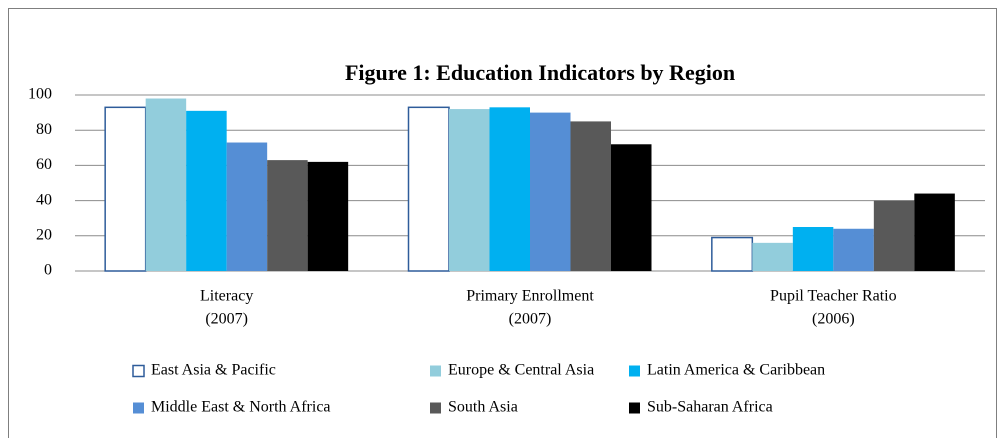  What do you see at coordinates (44, 164) in the screenshot?
I see `y-tick-label: 60` at bounding box center [44, 164].